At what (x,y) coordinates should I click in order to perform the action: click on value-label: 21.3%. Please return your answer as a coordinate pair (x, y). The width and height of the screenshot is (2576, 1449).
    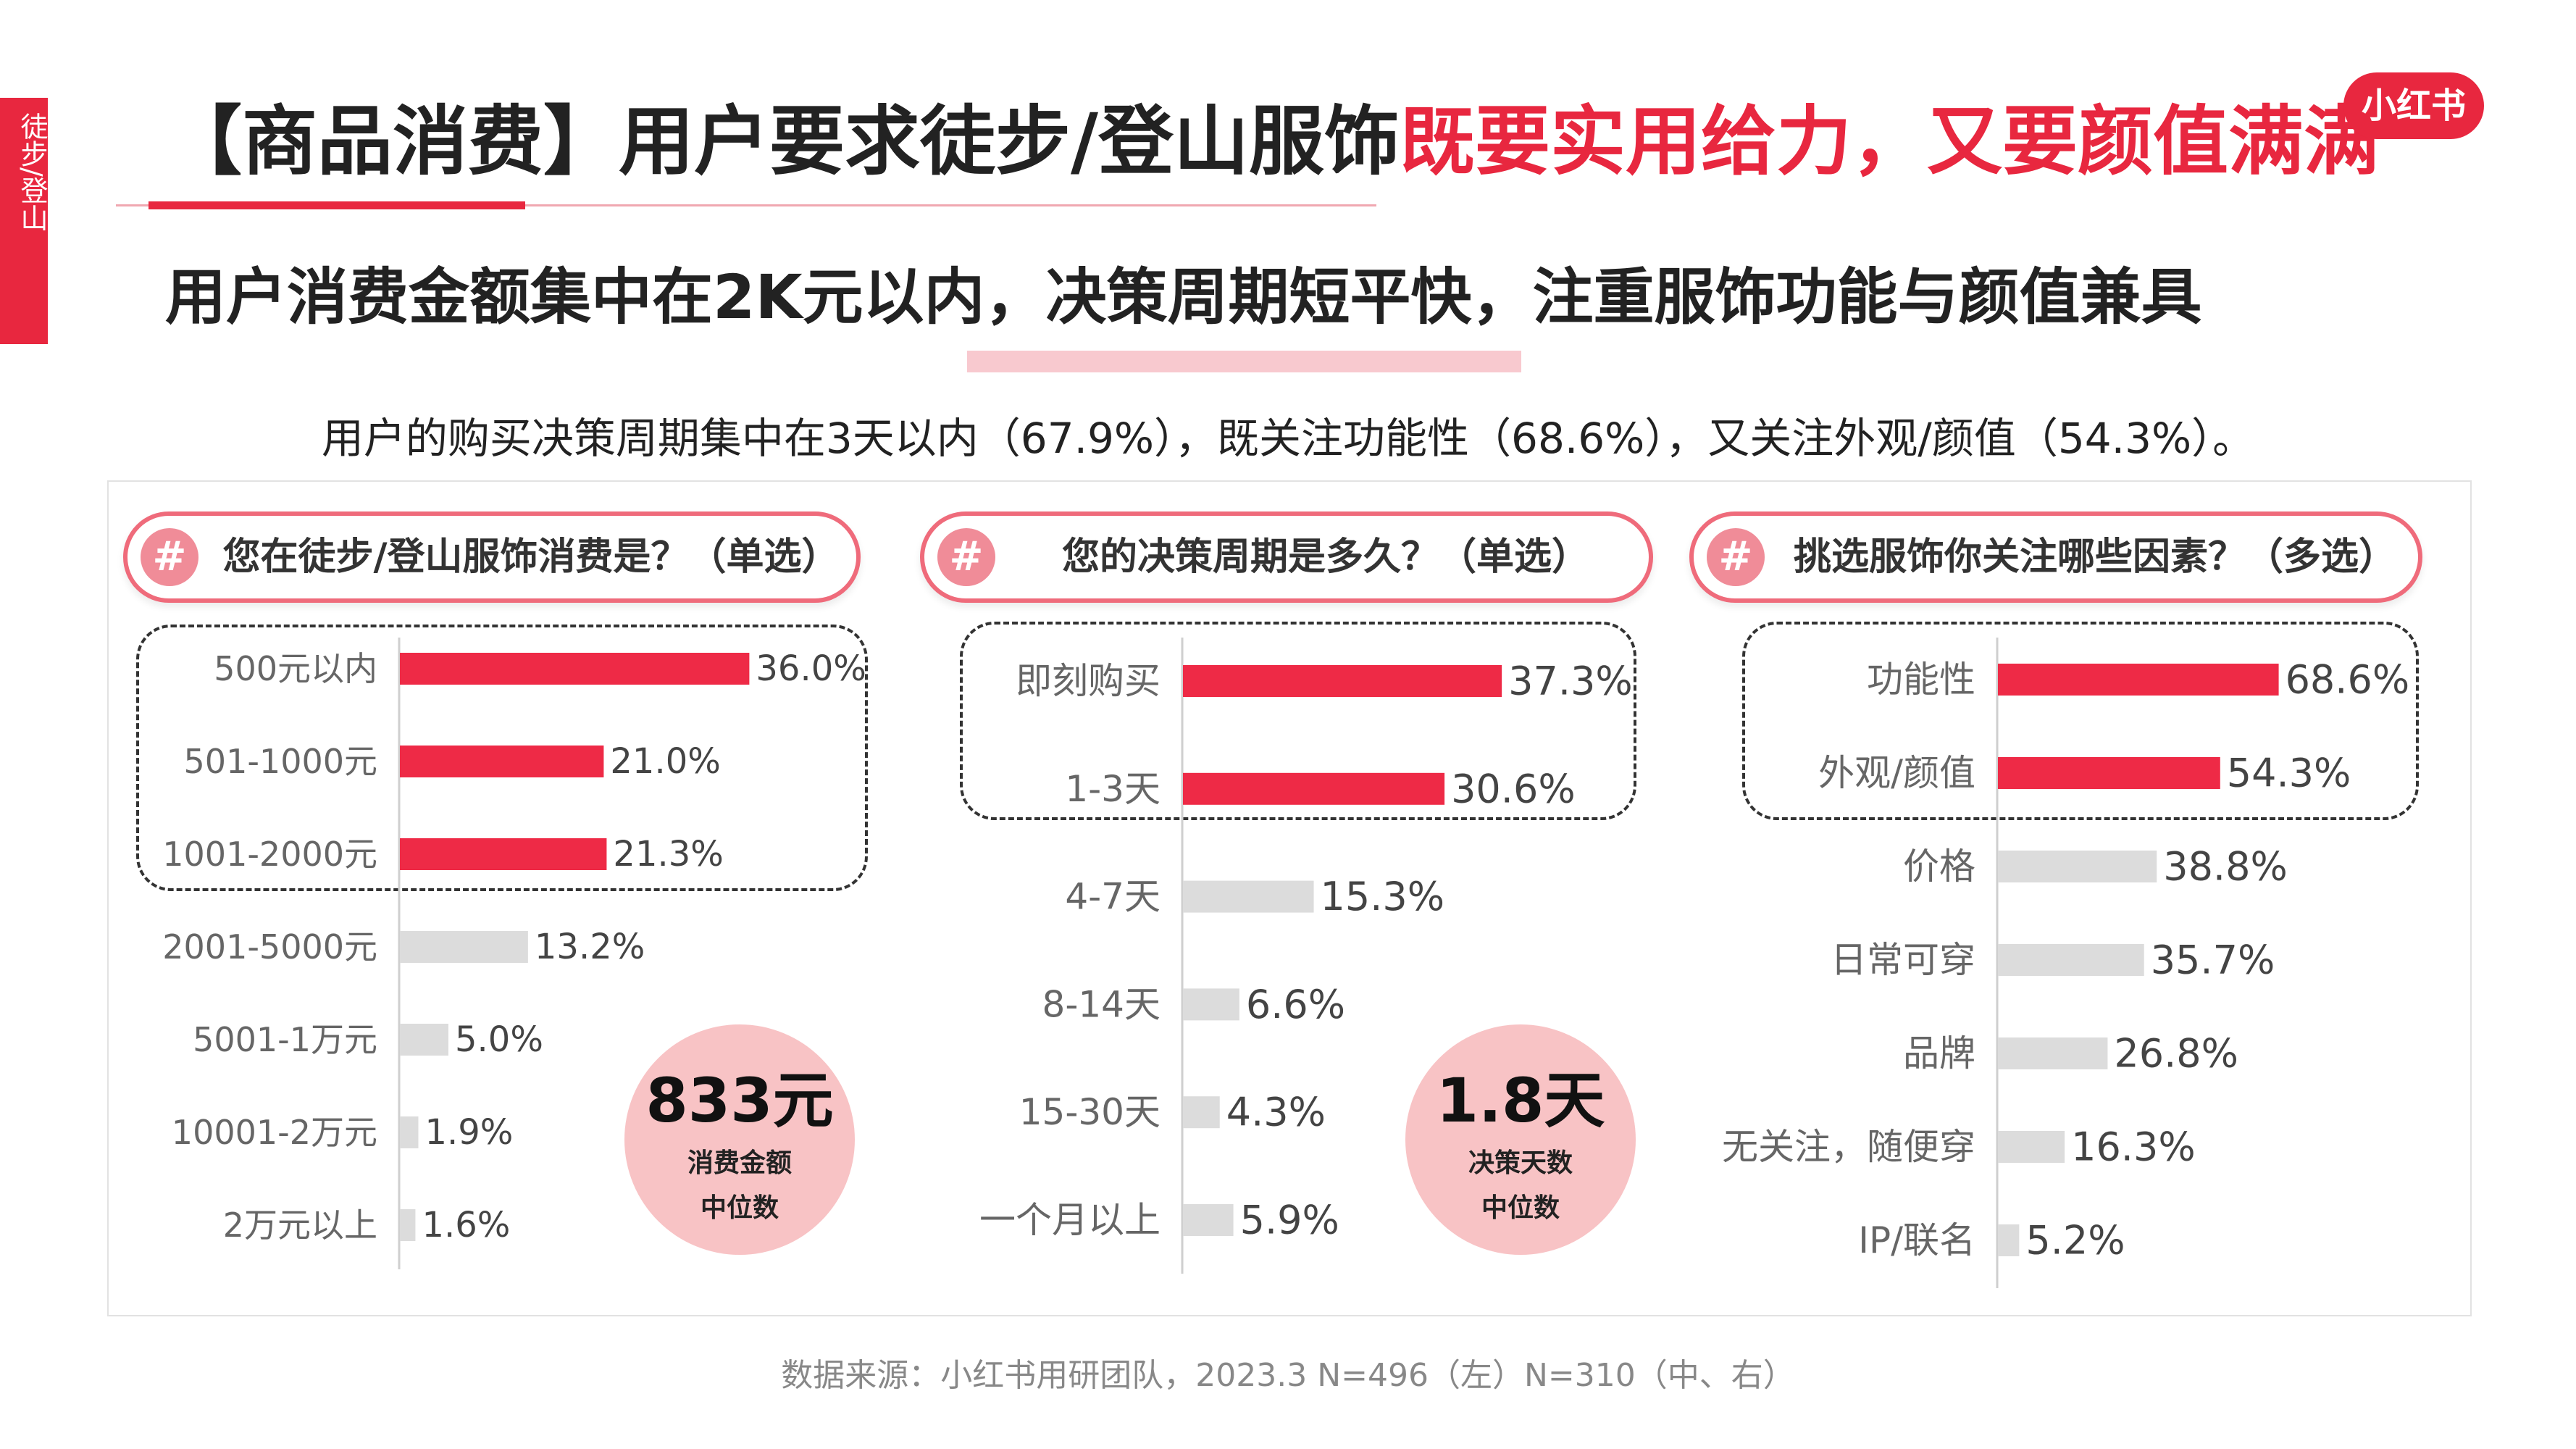
    Looking at the image, I should click on (668, 854).